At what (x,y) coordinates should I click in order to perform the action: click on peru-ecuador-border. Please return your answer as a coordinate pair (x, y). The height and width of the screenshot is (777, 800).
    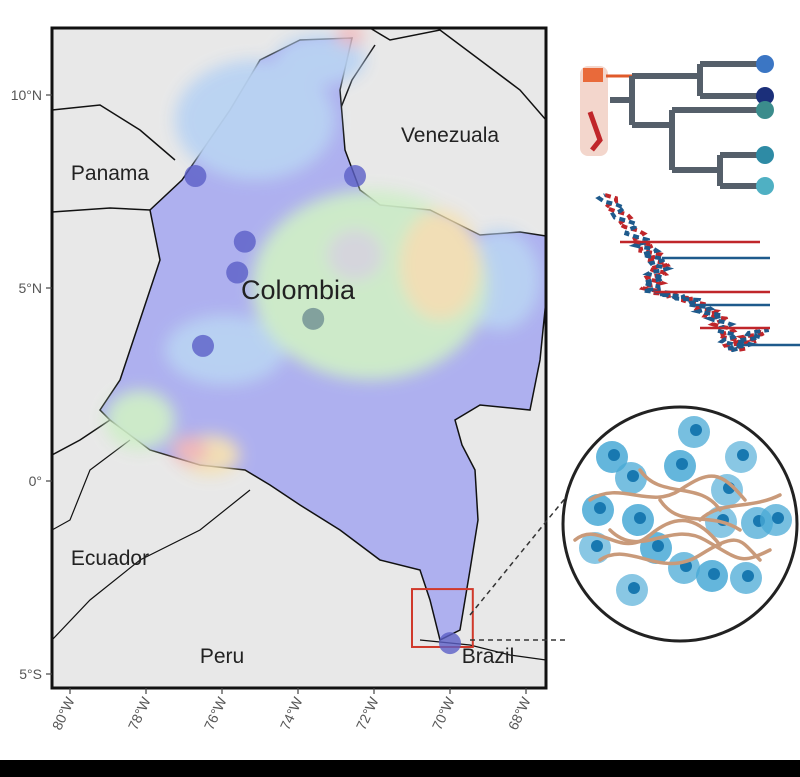
    Looking at the image, I should click on (151, 565).